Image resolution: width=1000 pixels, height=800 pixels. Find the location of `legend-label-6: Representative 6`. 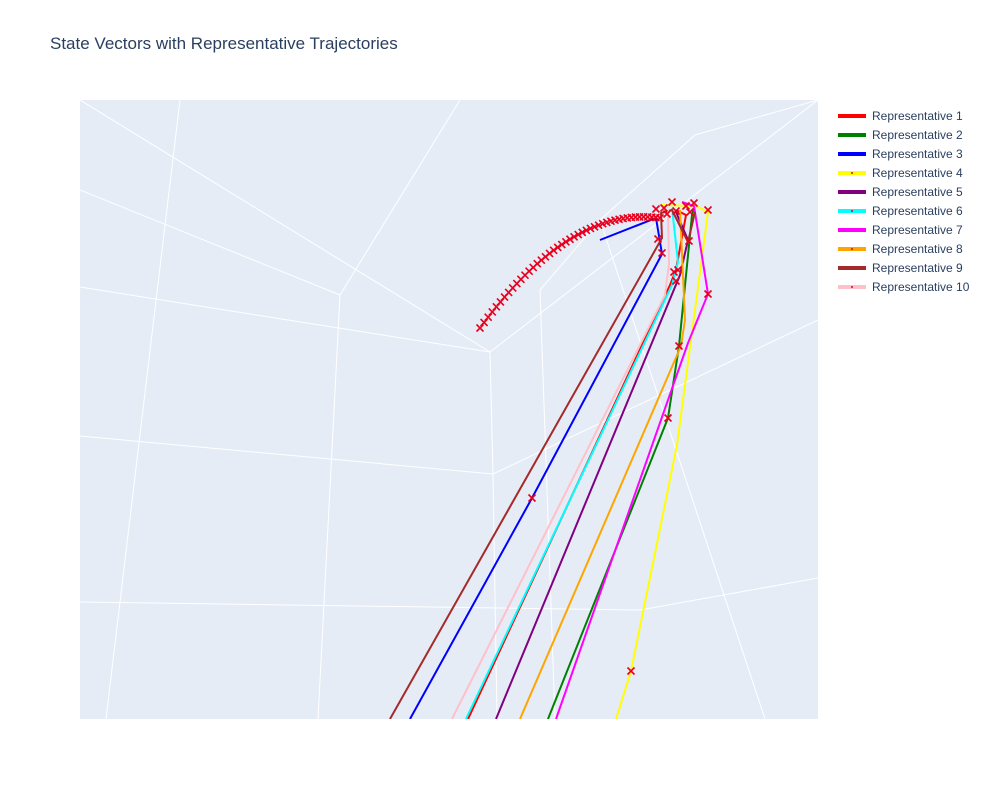

legend-label-6: Representative 6 is located at coordinates (917, 210).